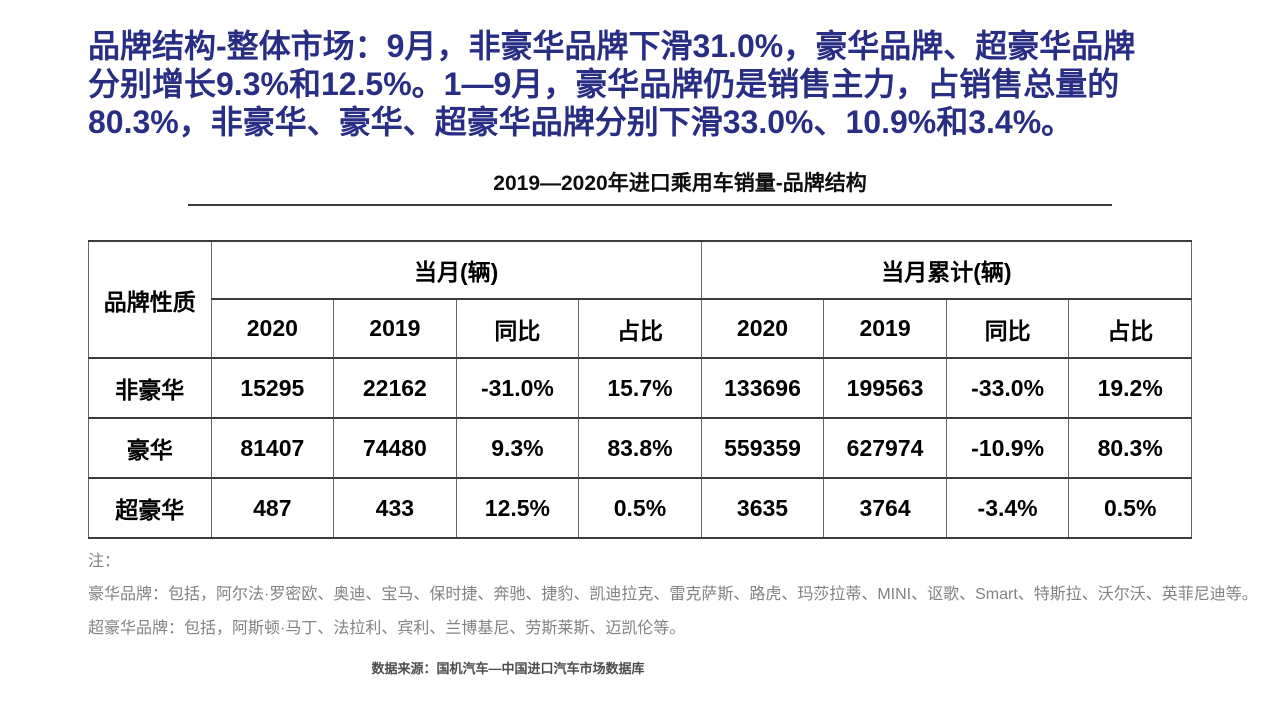  What do you see at coordinates (395, 508) in the screenshot?
I see `cell-month-2019: 433` at bounding box center [395, 508].